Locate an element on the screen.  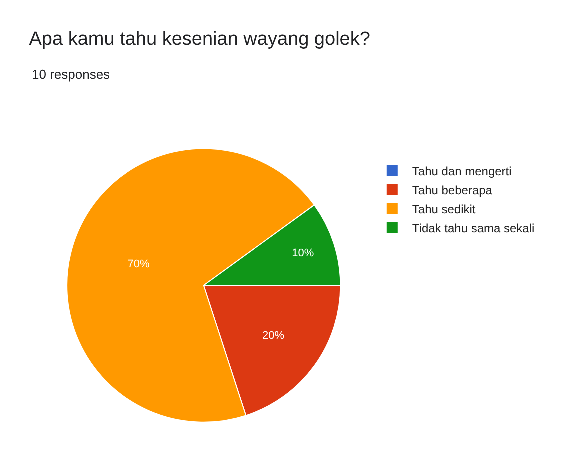
data-label: 70% is located at coordinates (139, 264).